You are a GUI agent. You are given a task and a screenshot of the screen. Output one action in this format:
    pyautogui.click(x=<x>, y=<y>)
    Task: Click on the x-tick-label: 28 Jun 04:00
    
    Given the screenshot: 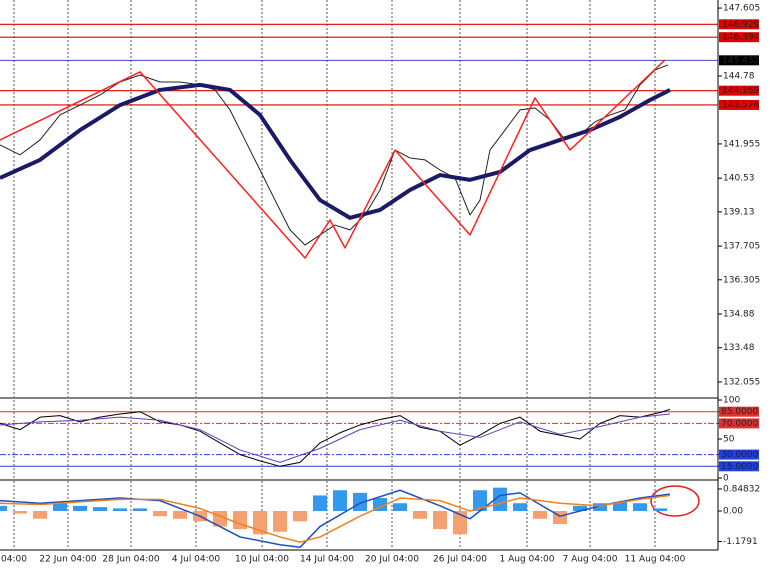 What is the action you would take?
    pyautogui.click(x=130, y=560)
    